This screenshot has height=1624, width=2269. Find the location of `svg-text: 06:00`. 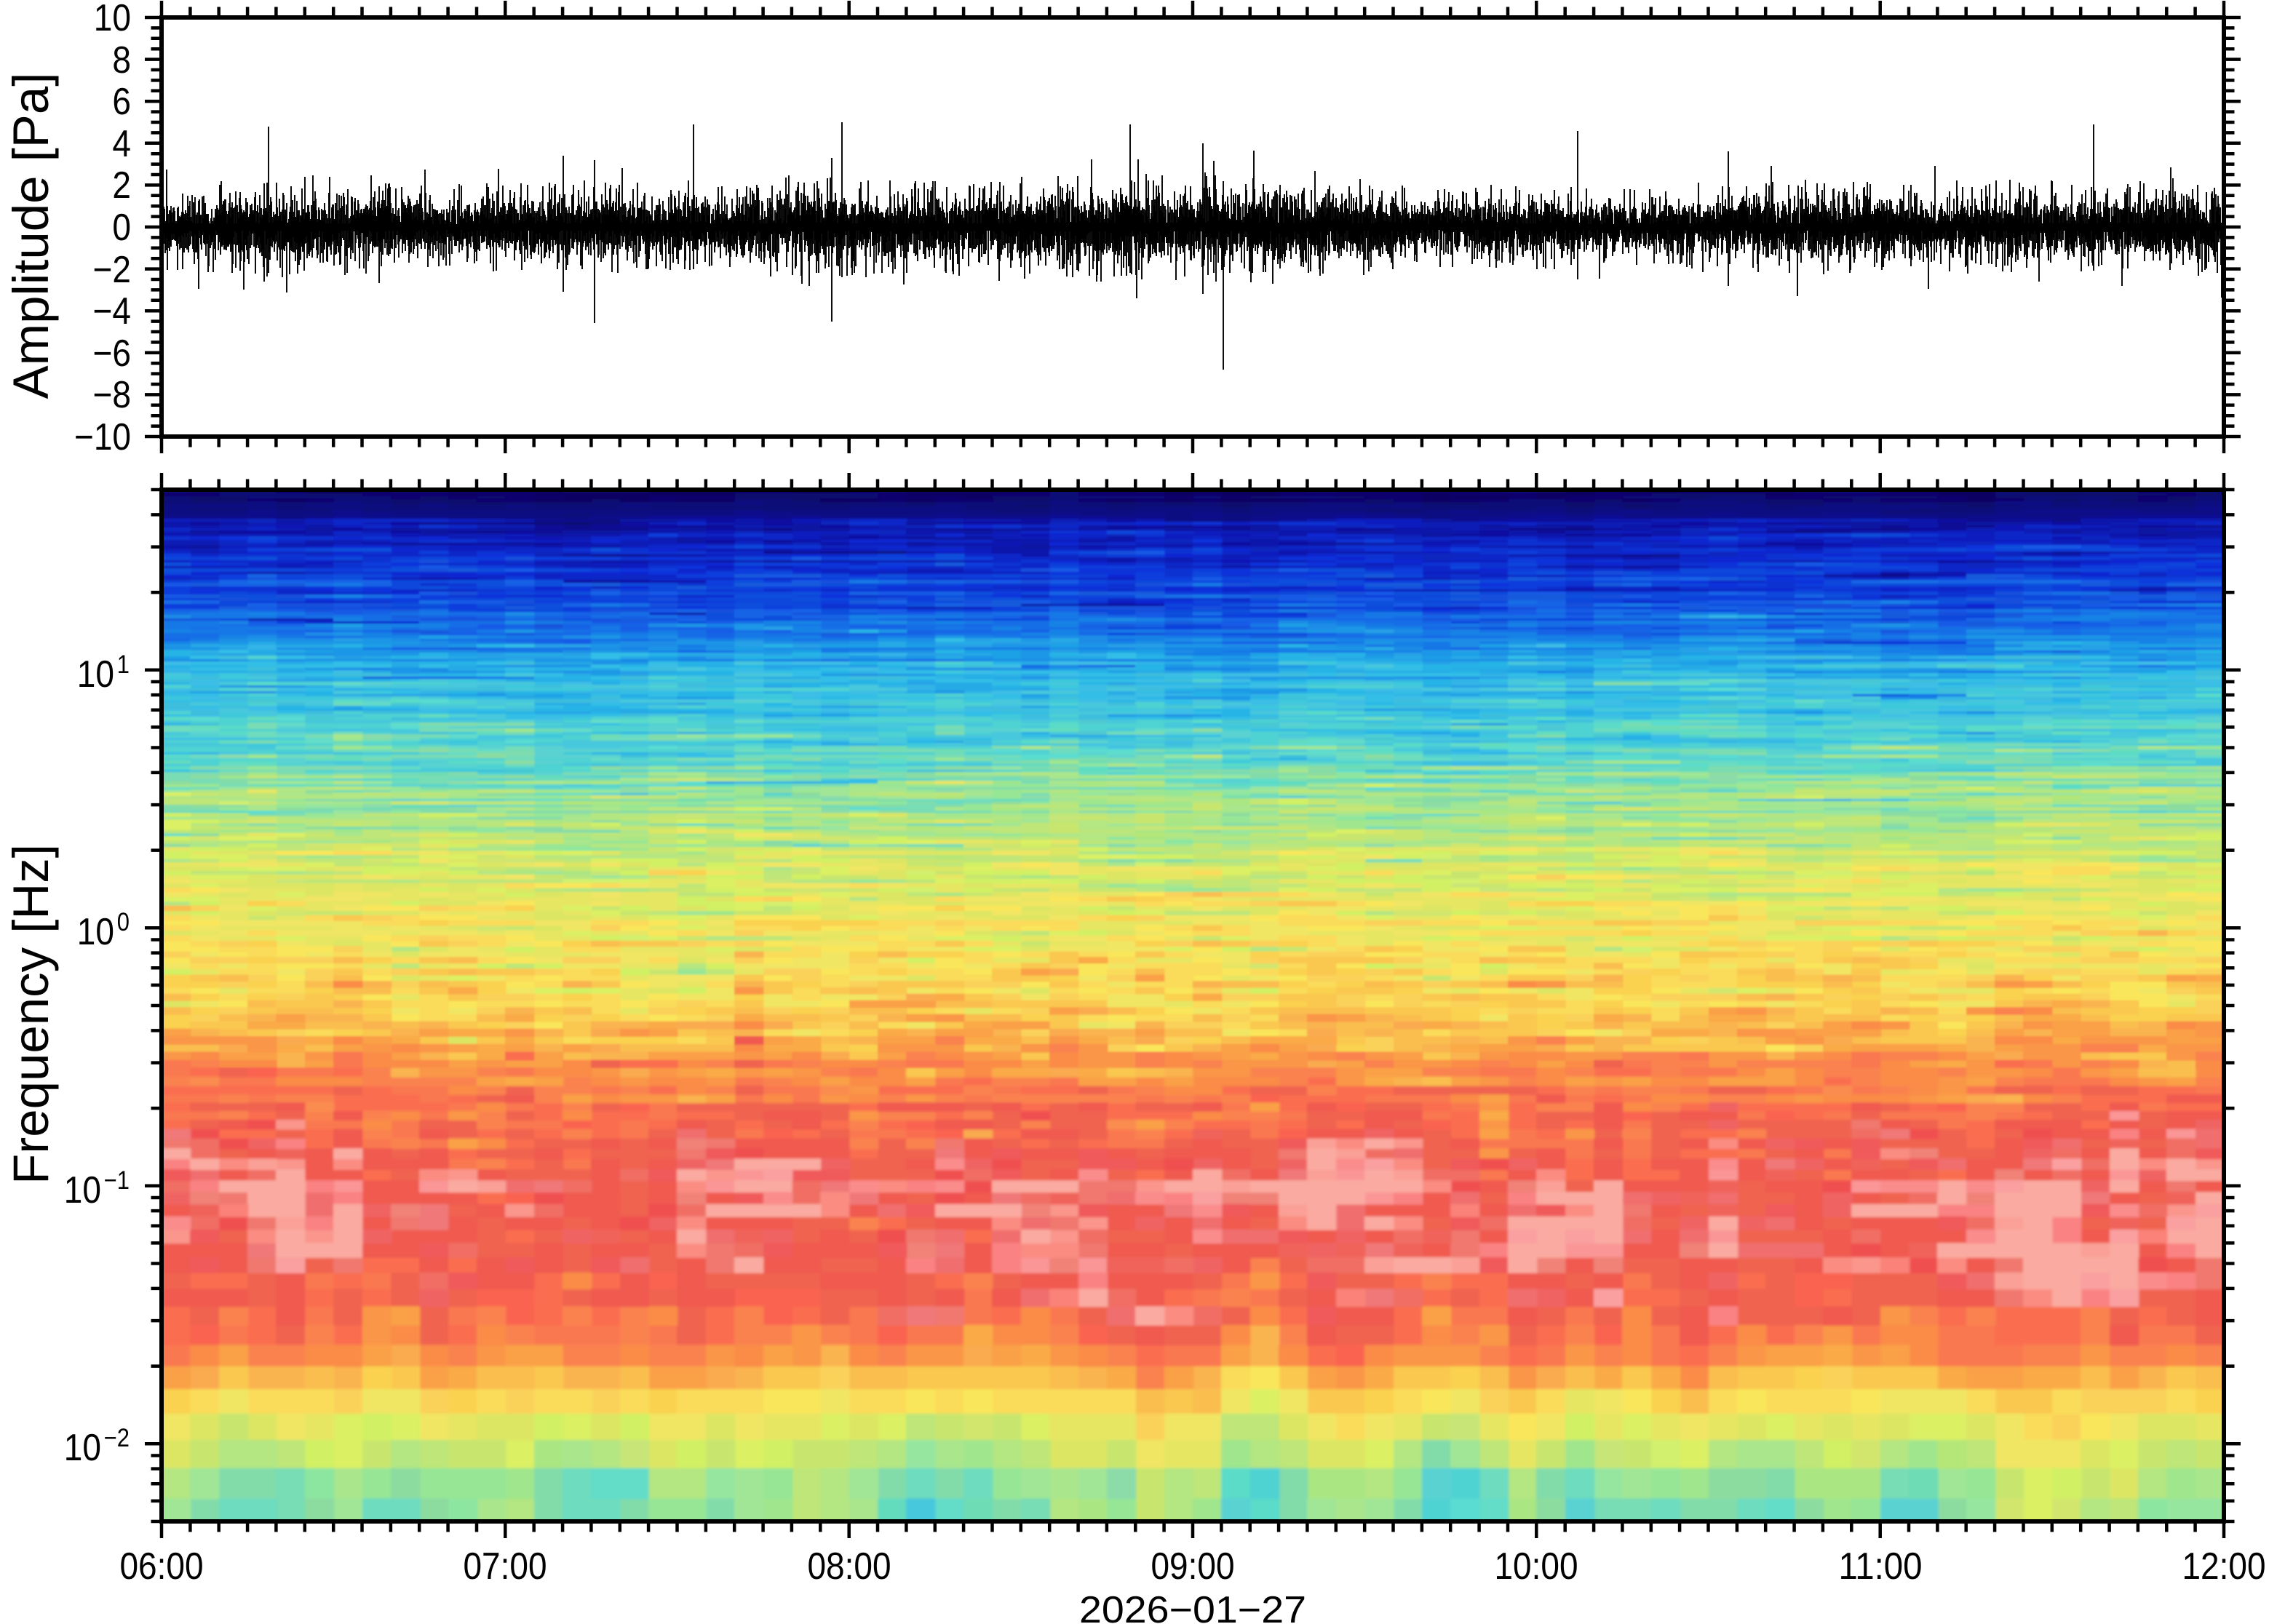

svg-text: 06:00 is located at coordinates (161, 1566).